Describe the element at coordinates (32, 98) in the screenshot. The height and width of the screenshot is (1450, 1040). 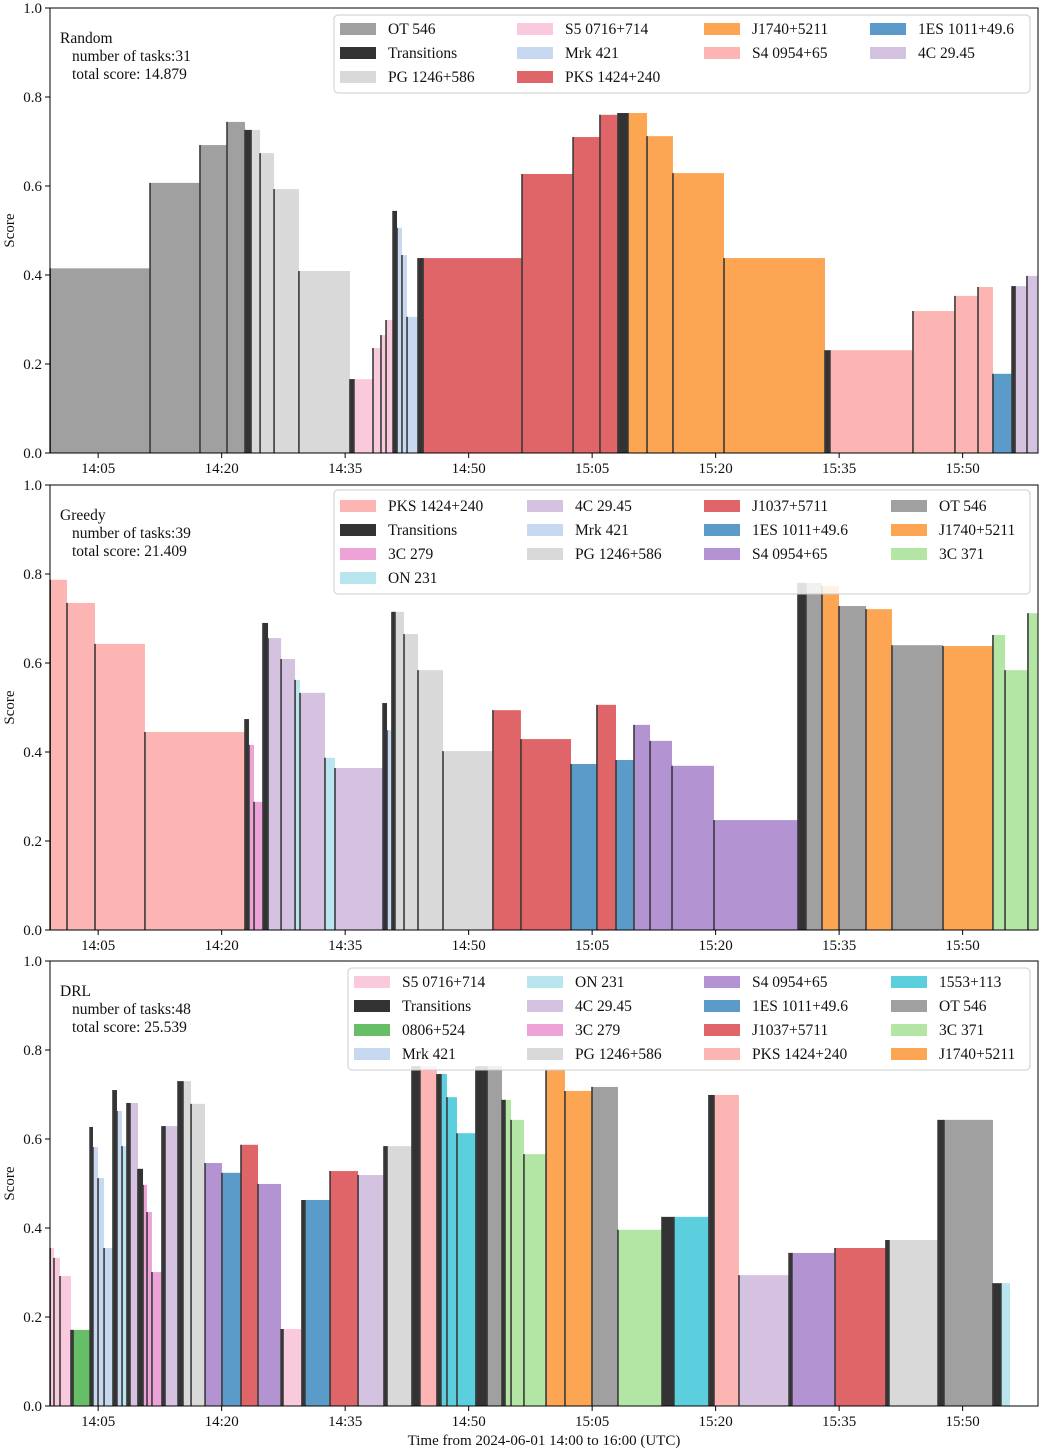
I see `y-tick-label: 0.8` at that location.